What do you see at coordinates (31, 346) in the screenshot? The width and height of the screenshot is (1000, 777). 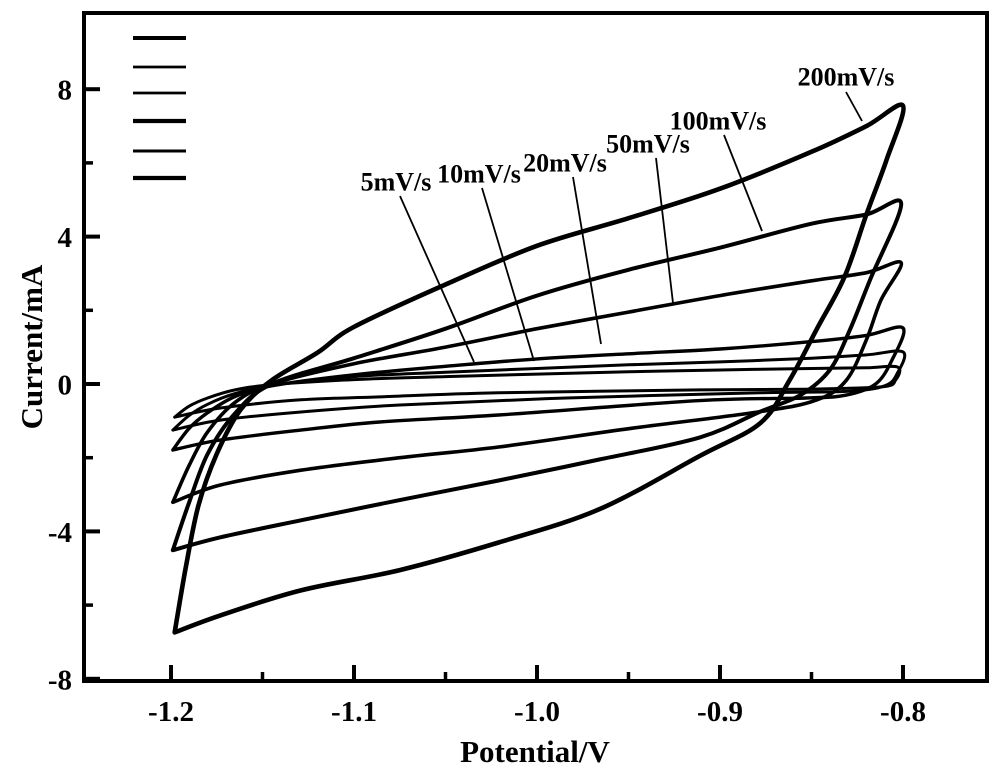 I see `y-axis-label: Current/mA` at bounding box center [31, 346].